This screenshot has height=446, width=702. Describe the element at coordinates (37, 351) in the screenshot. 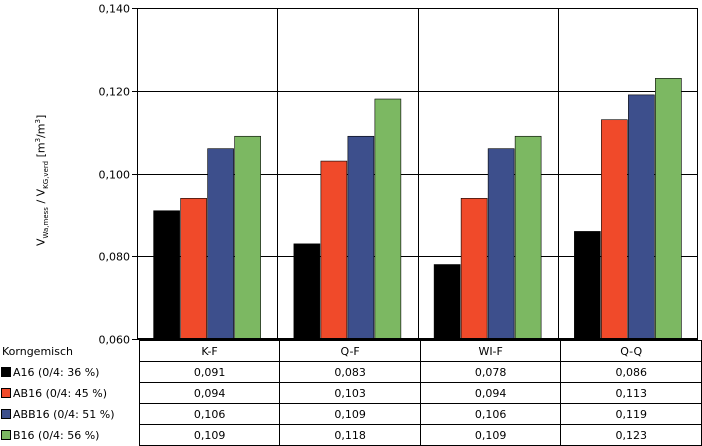

I see `table-header-label: Korngemisch` at that location.